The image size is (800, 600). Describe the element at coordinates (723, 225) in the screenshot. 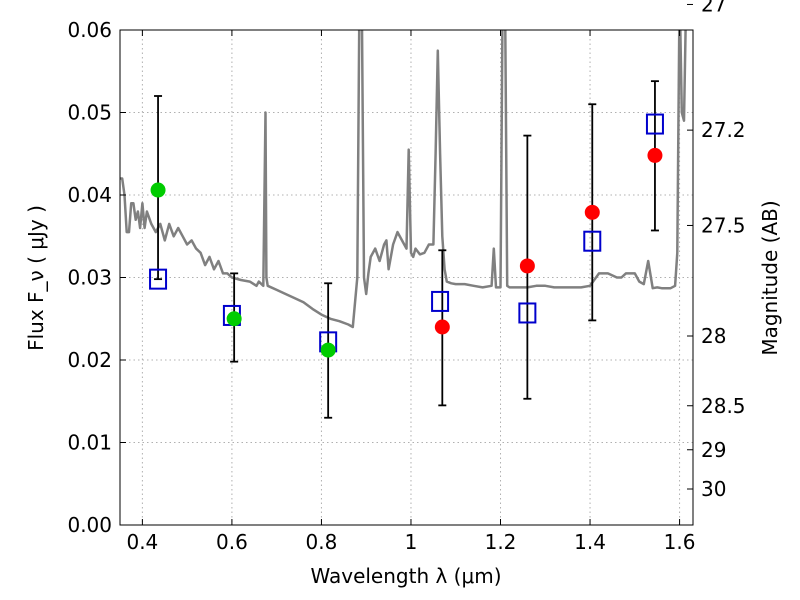

I see `right-tick-label: 27.5` at that location.